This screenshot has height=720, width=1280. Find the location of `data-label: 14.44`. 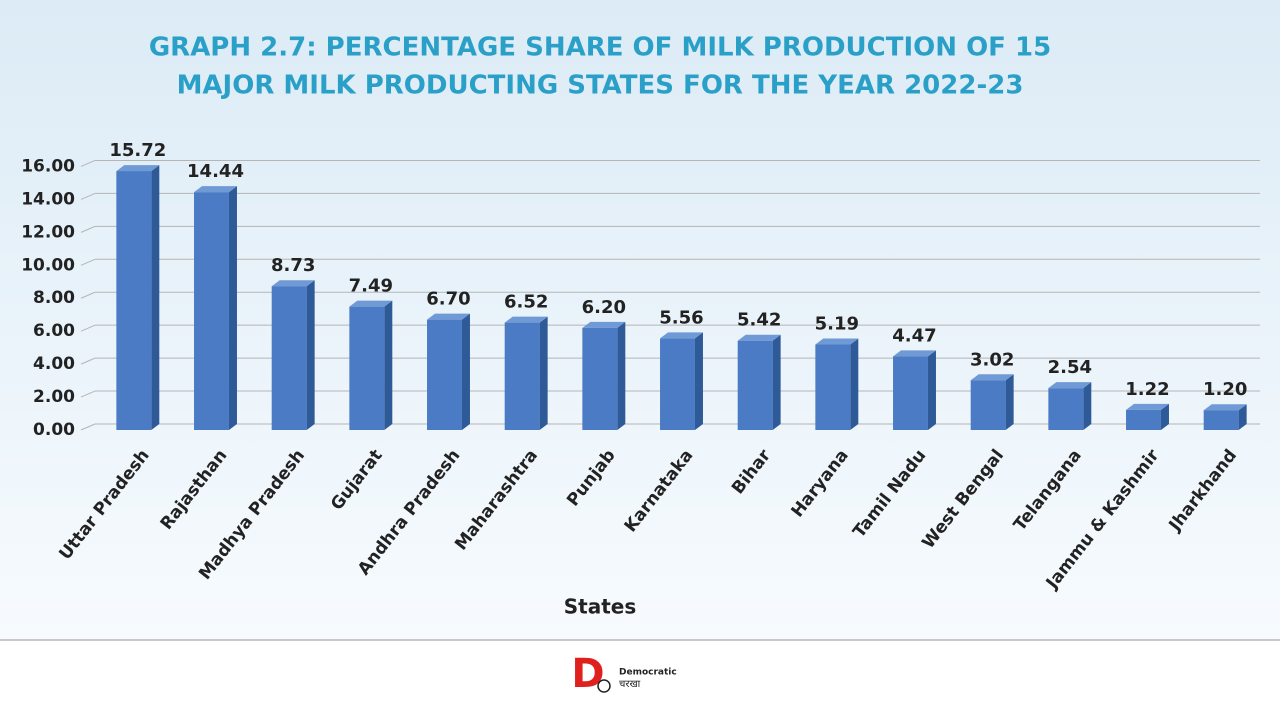

data-label: 14.44 is located at coordinates (215, 171).